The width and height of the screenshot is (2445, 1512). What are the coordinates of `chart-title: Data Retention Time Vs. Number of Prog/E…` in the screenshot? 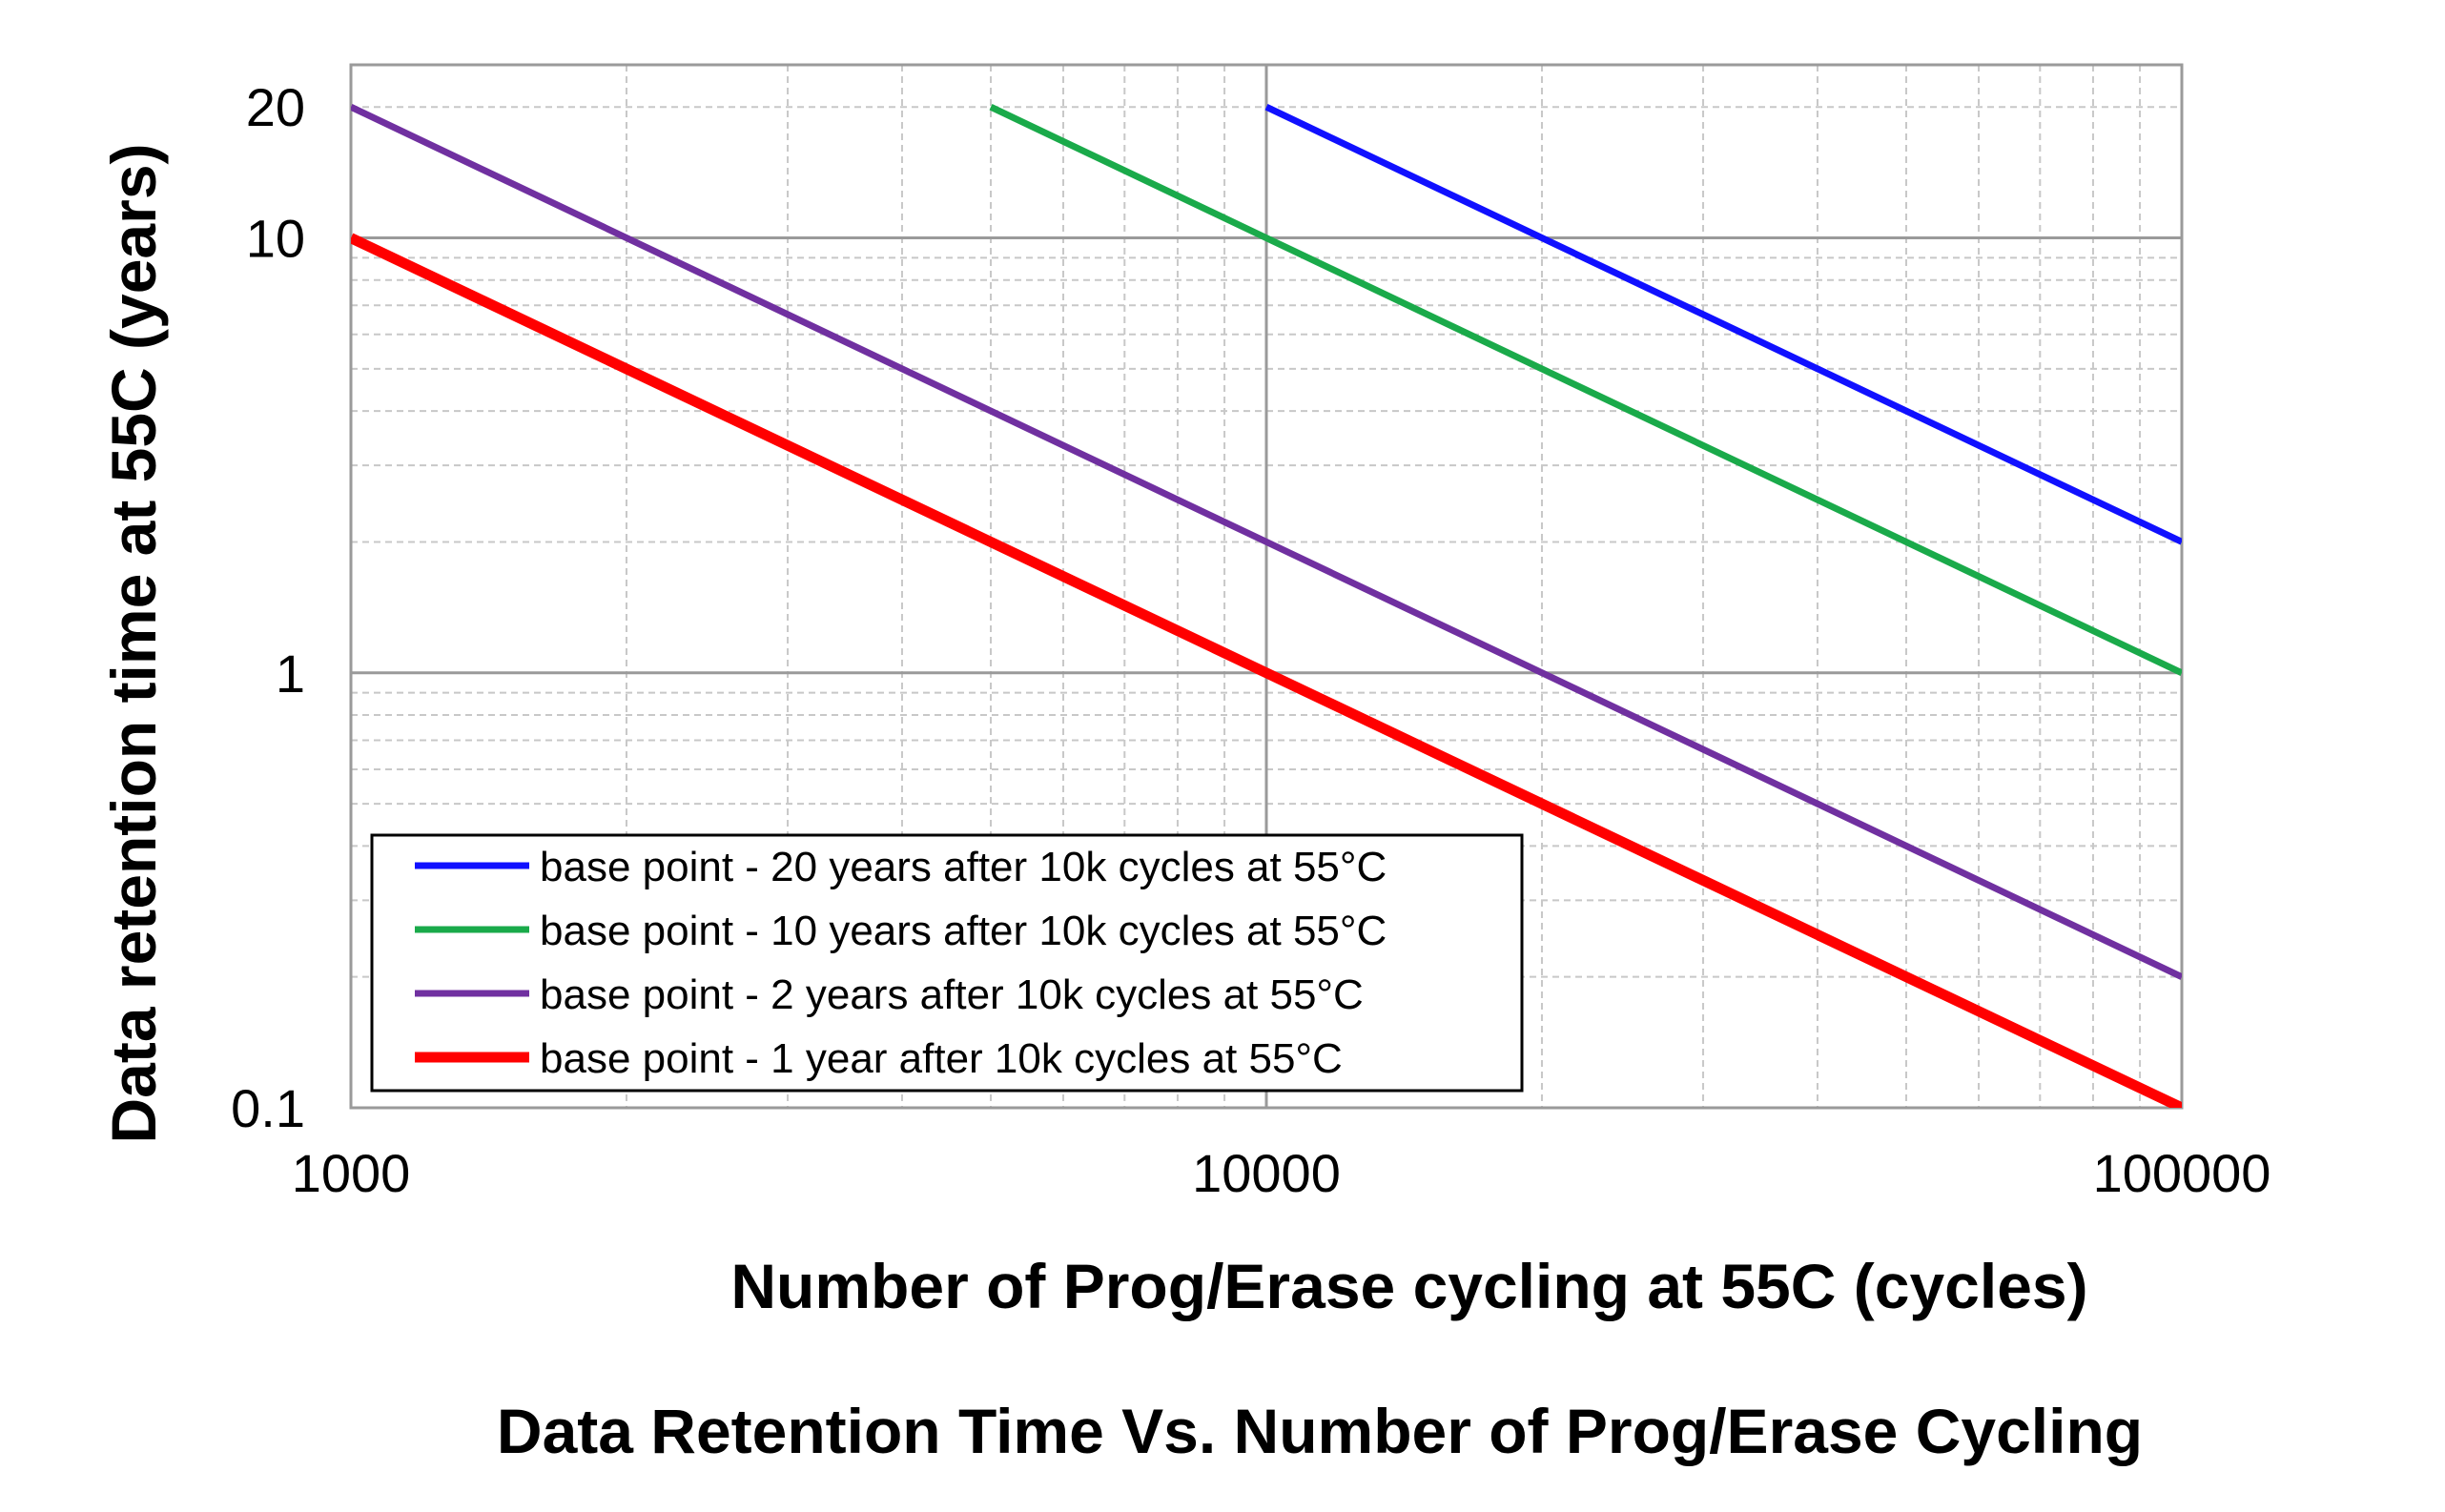 It's located at (1320, 1431).